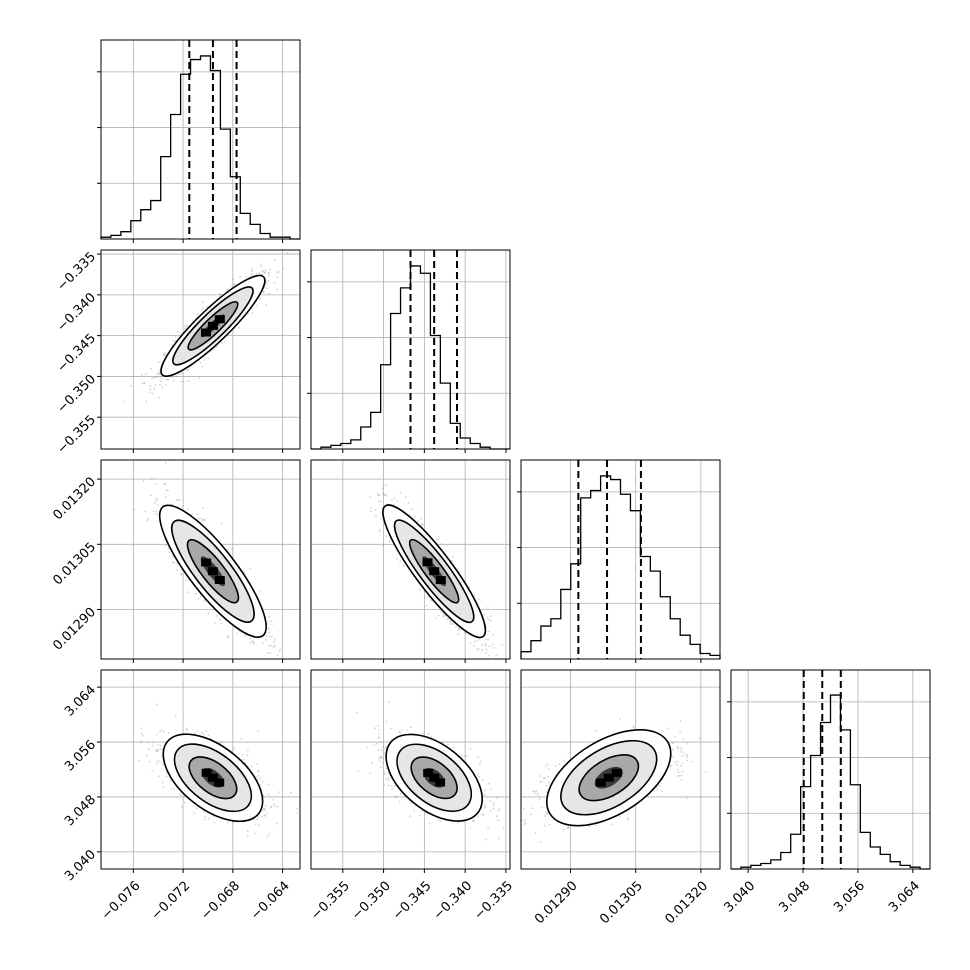 This screenshot has height=970, width=970. What do you see at coordinates (218, 770) in the screenshot?
I see `panel-content` at bounding box center [218, 770].